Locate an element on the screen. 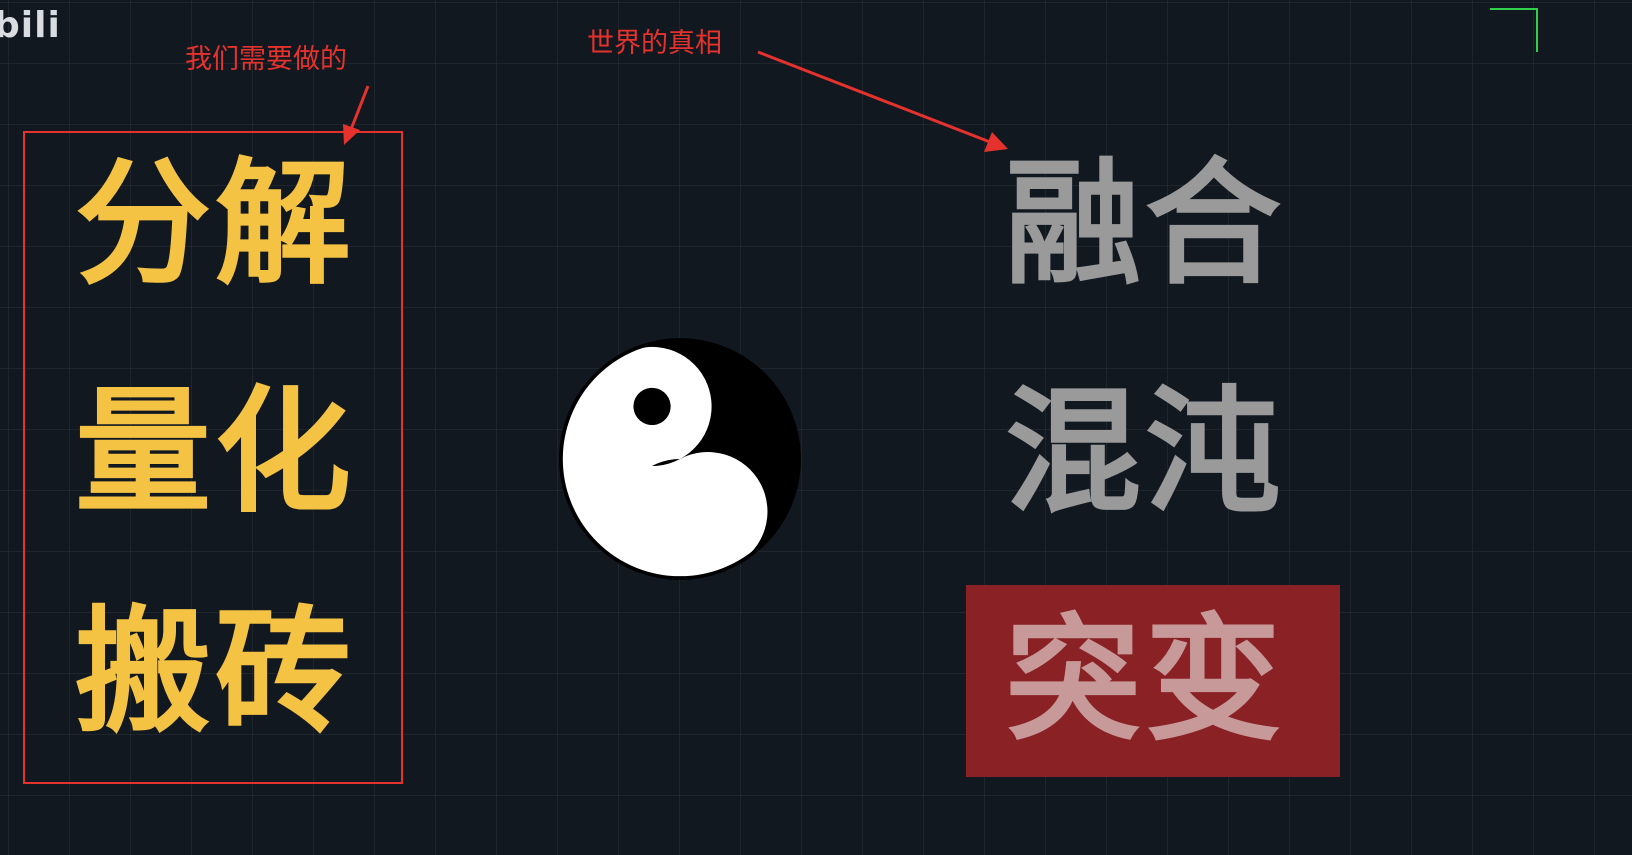 This screenshot has height=855, width=1632. yin-yang-icon is located at coordinates (680, 459).